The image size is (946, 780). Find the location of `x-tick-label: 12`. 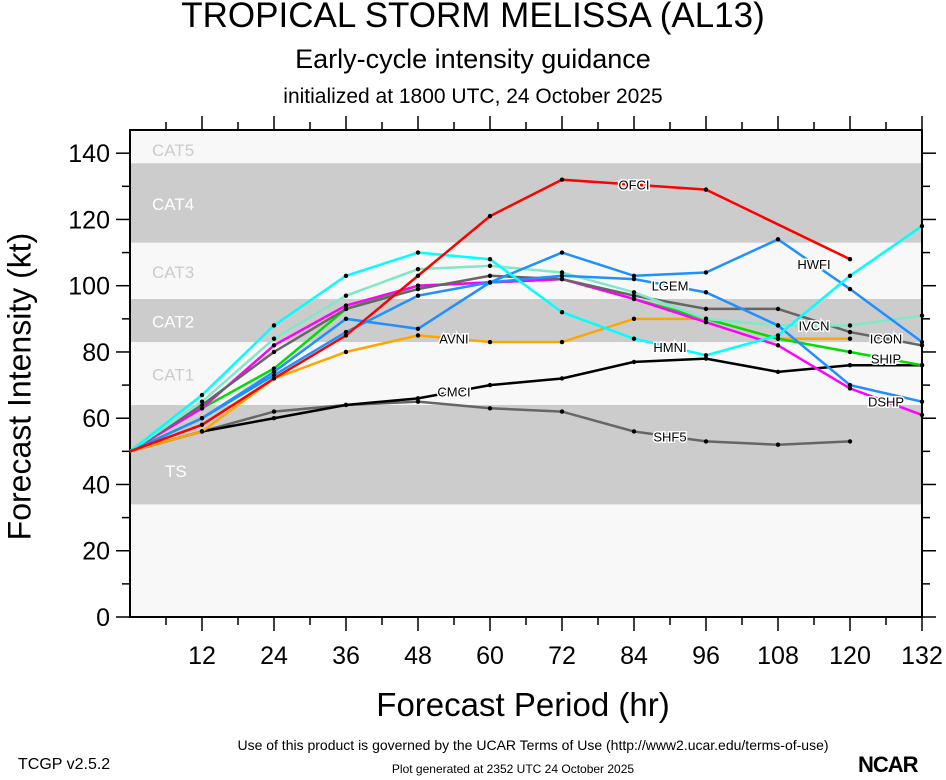

x-tick-label: 12 is located at coordinates (202, 656).